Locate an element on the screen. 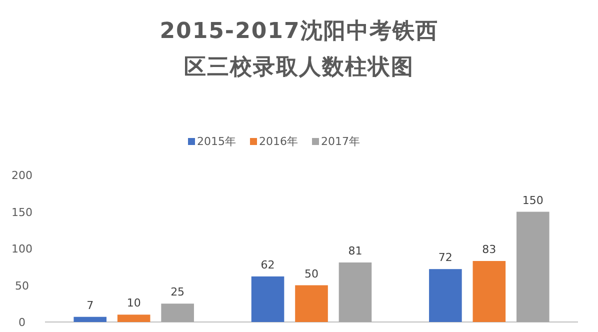 The image size is (598, 332). chart-title: 2015-2017沈阳中考铁西区三校录取人数柱状图 is located at coordinates (299, 49).